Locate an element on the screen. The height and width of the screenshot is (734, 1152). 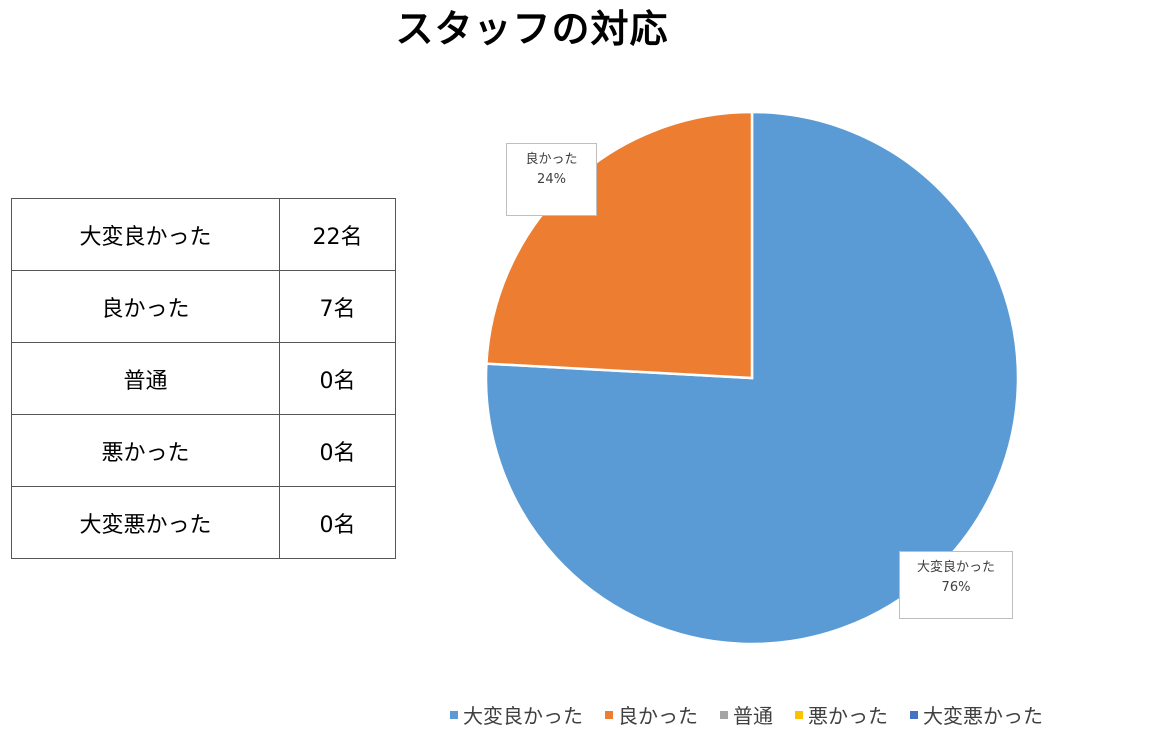
legend-label: 大変悪かった is located at coordinates (983, 716).